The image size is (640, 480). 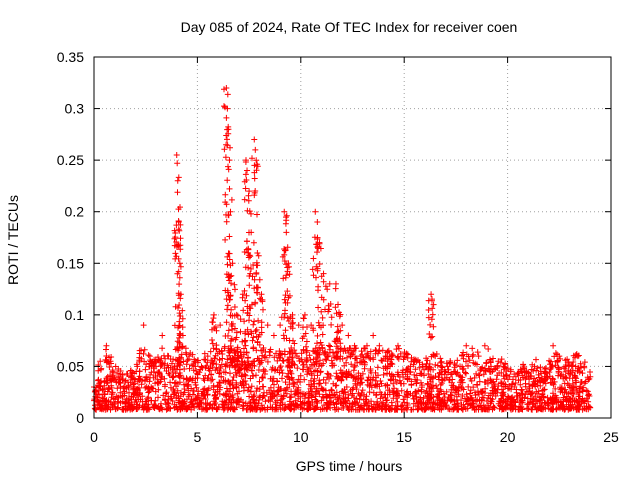 I want to click on y-tick-label: 0.15, so click(x=70, y=263).